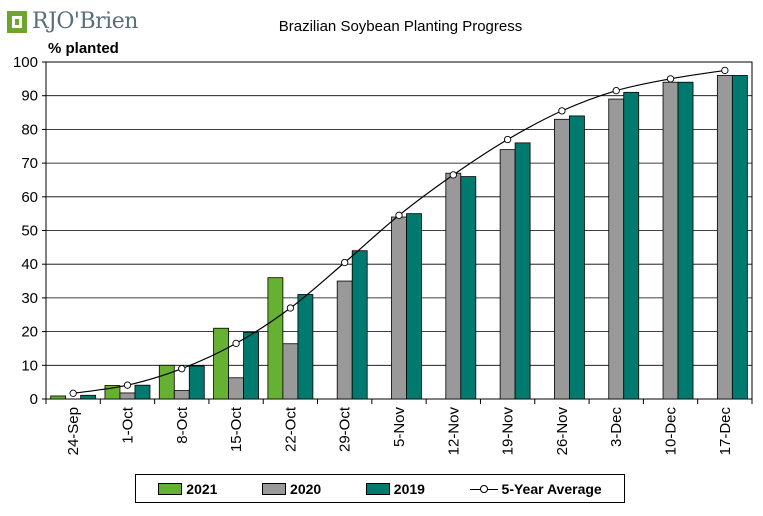  What do you see at coordinates (73, 393) in the screenshot?
I see `point-5yr-average-24-Sep` at bounding box center [73, 393].